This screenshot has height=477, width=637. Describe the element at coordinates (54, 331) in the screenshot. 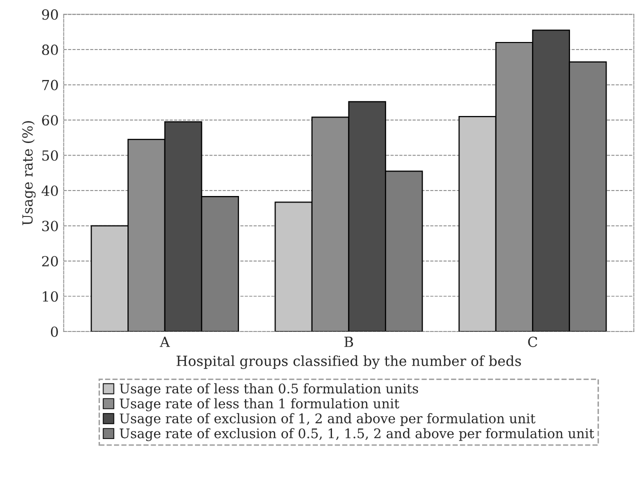

I see `y-tick-label: 0` at that location.